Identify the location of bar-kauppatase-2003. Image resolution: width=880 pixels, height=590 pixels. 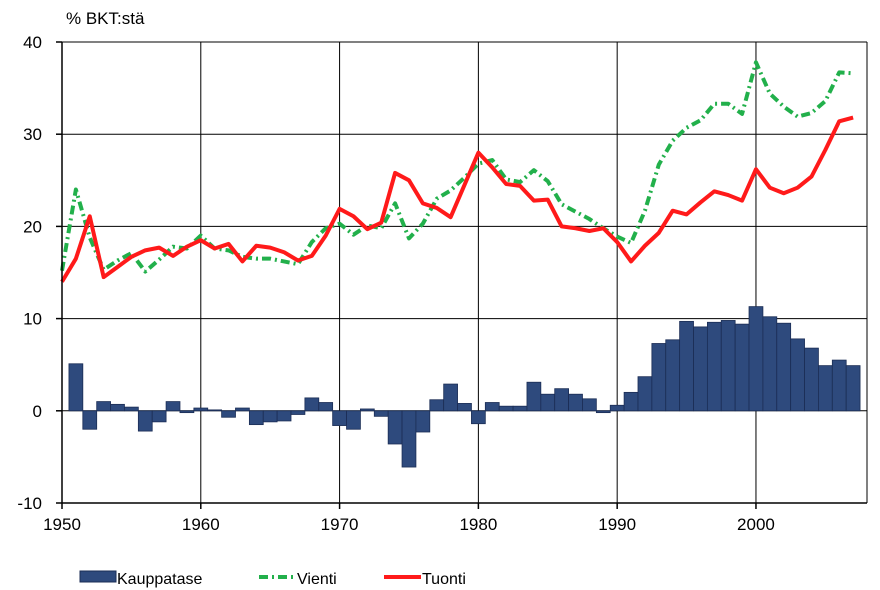
(797, 375).